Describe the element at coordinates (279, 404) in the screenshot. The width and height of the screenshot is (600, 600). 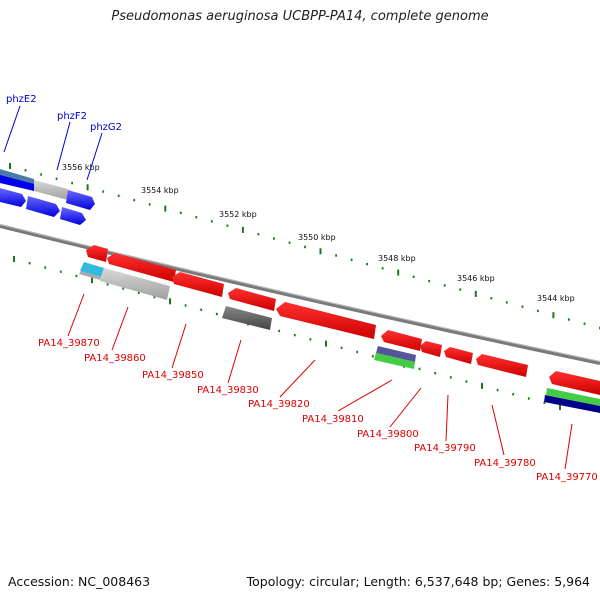
I see `gene-label: PA14_39820` at that location.